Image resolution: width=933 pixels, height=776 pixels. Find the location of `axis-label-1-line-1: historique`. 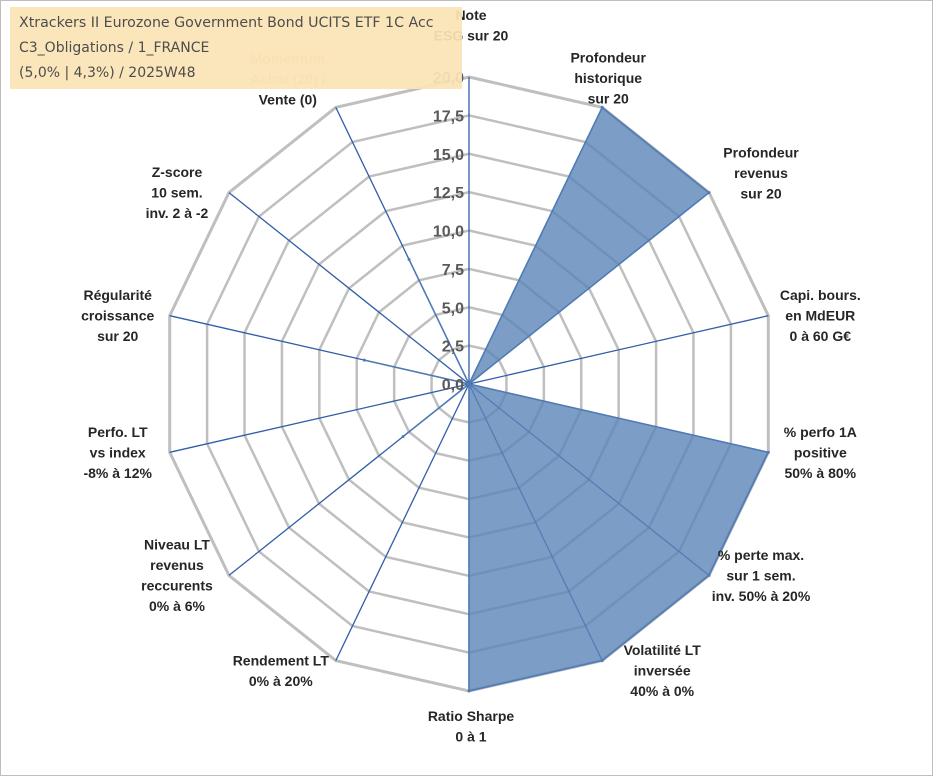

axis-label-1-line-1: historique is located at coordinates (608, 78).